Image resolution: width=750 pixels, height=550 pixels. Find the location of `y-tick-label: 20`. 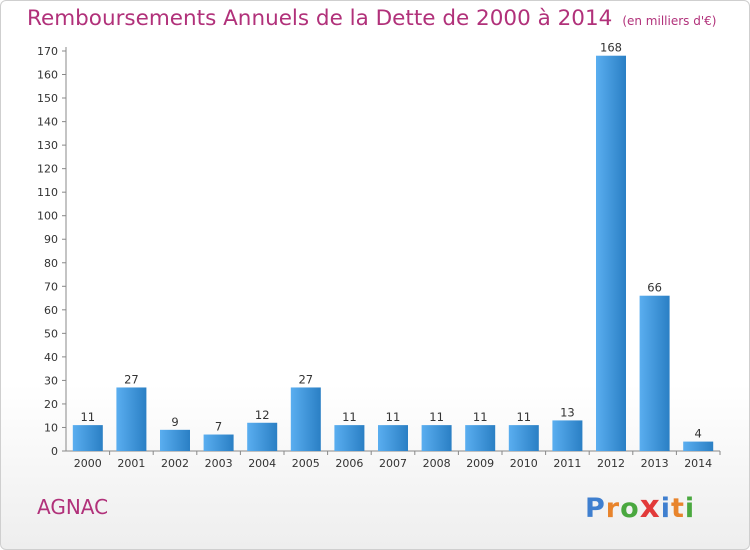

y-tick-label: 20 is located at coordinates (51, 404).